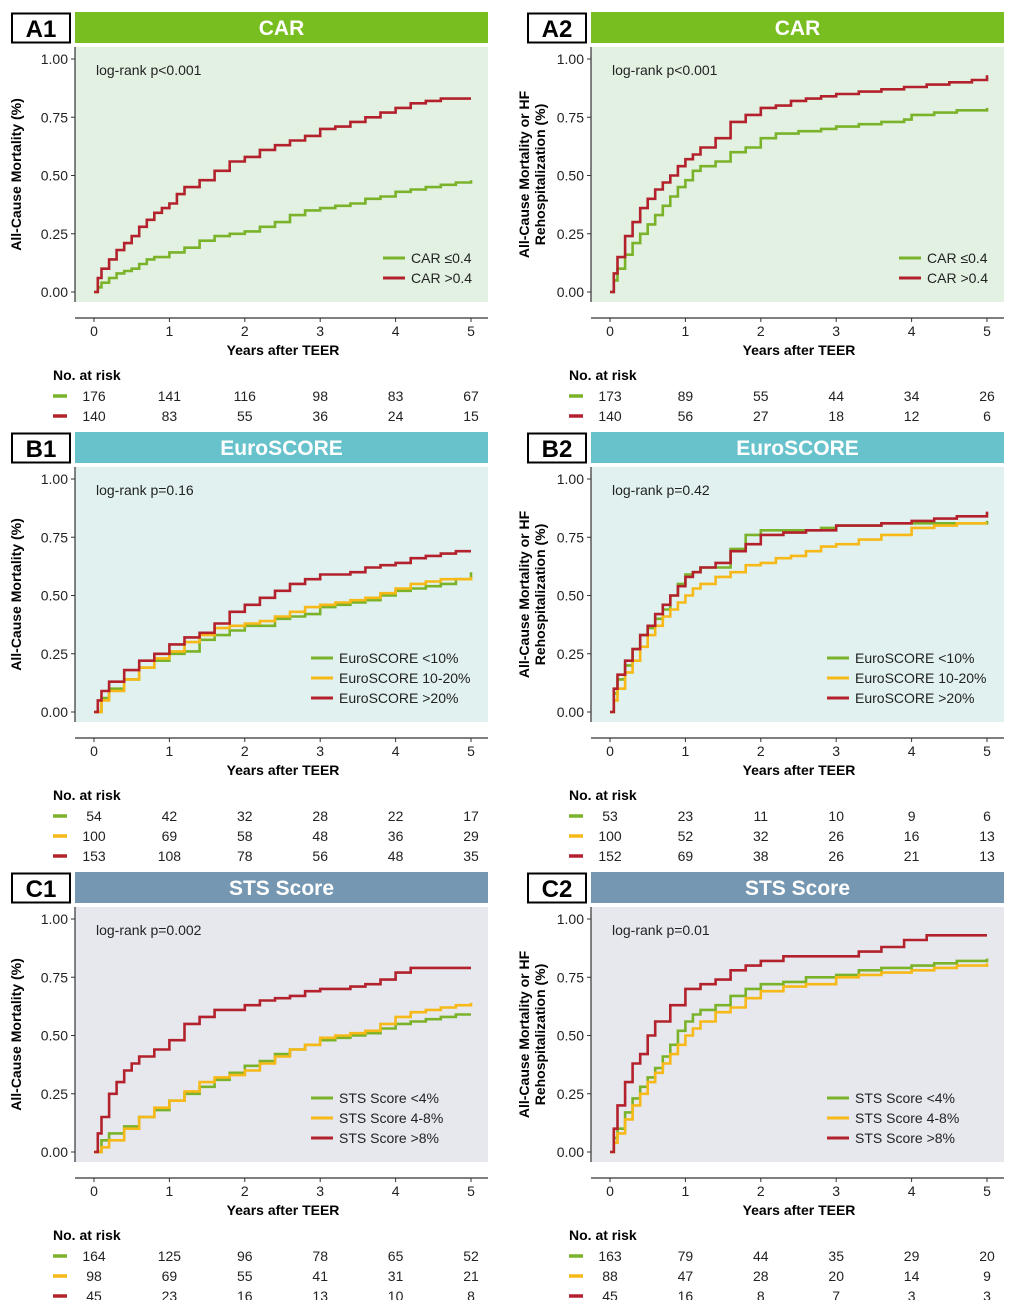  I want to click on risk-count: 18, so click(836, 416).